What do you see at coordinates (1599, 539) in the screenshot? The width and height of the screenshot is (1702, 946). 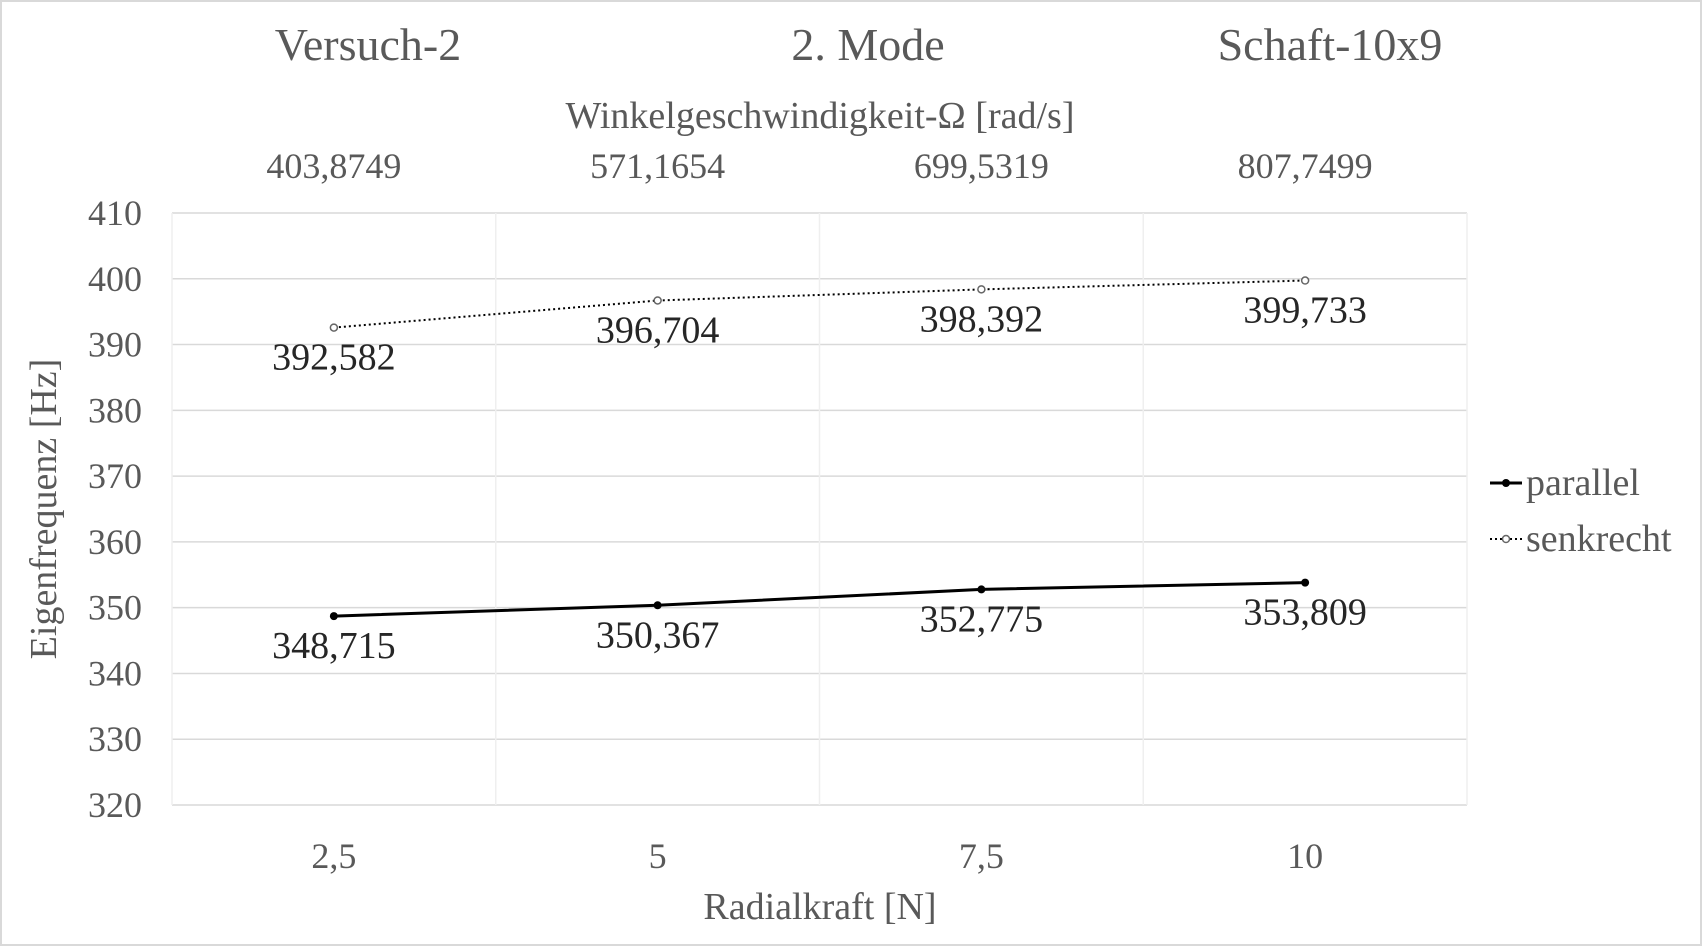 I see `legend-label-senkrecht: senkrecht` at bounding box center [1599, 539].